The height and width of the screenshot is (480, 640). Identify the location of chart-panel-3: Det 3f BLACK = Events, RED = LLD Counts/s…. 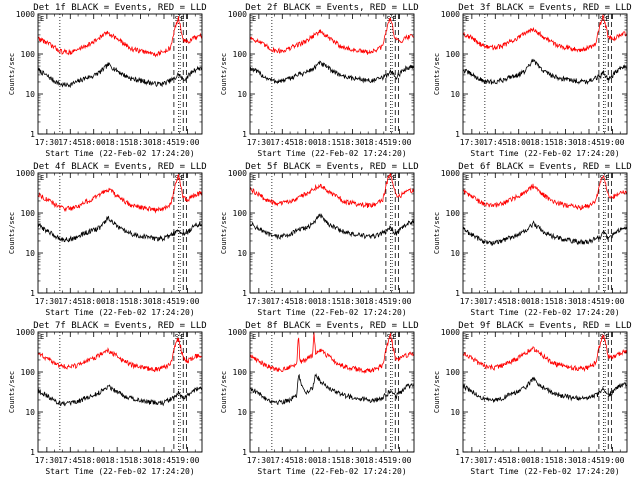
(532, 80).